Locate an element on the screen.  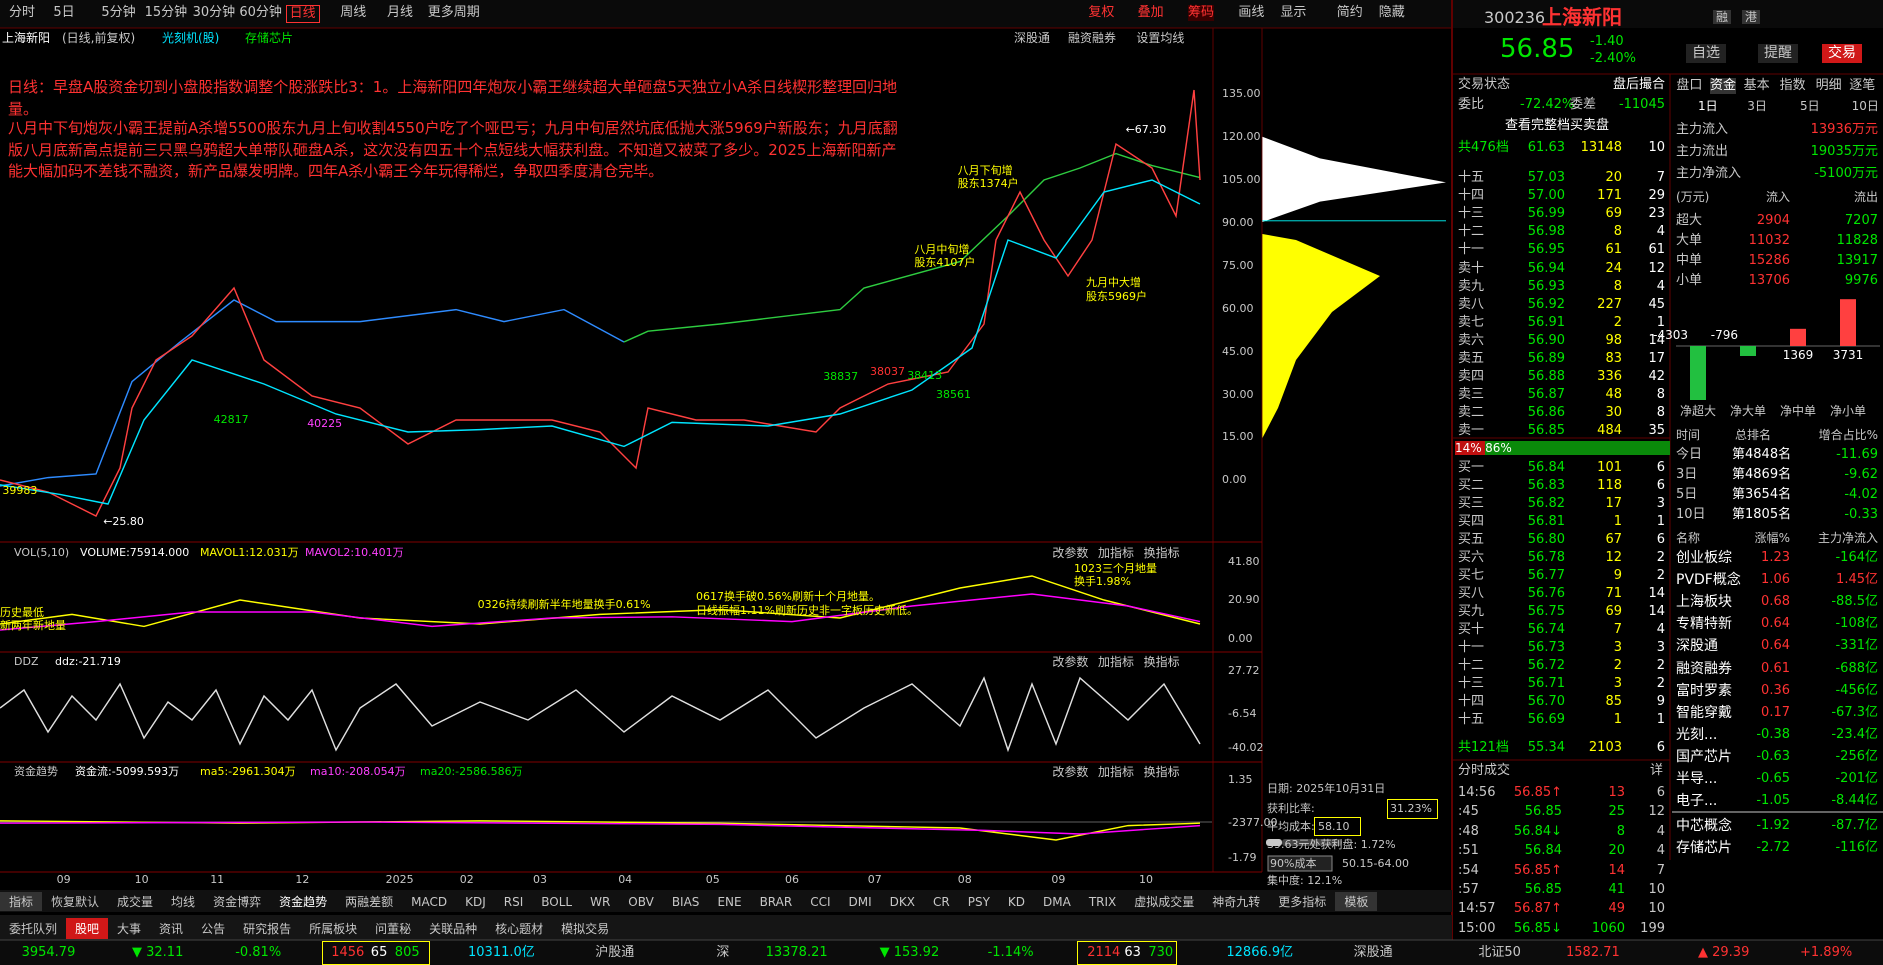
info-tab: 大事 is located at coordinates (129, 929).